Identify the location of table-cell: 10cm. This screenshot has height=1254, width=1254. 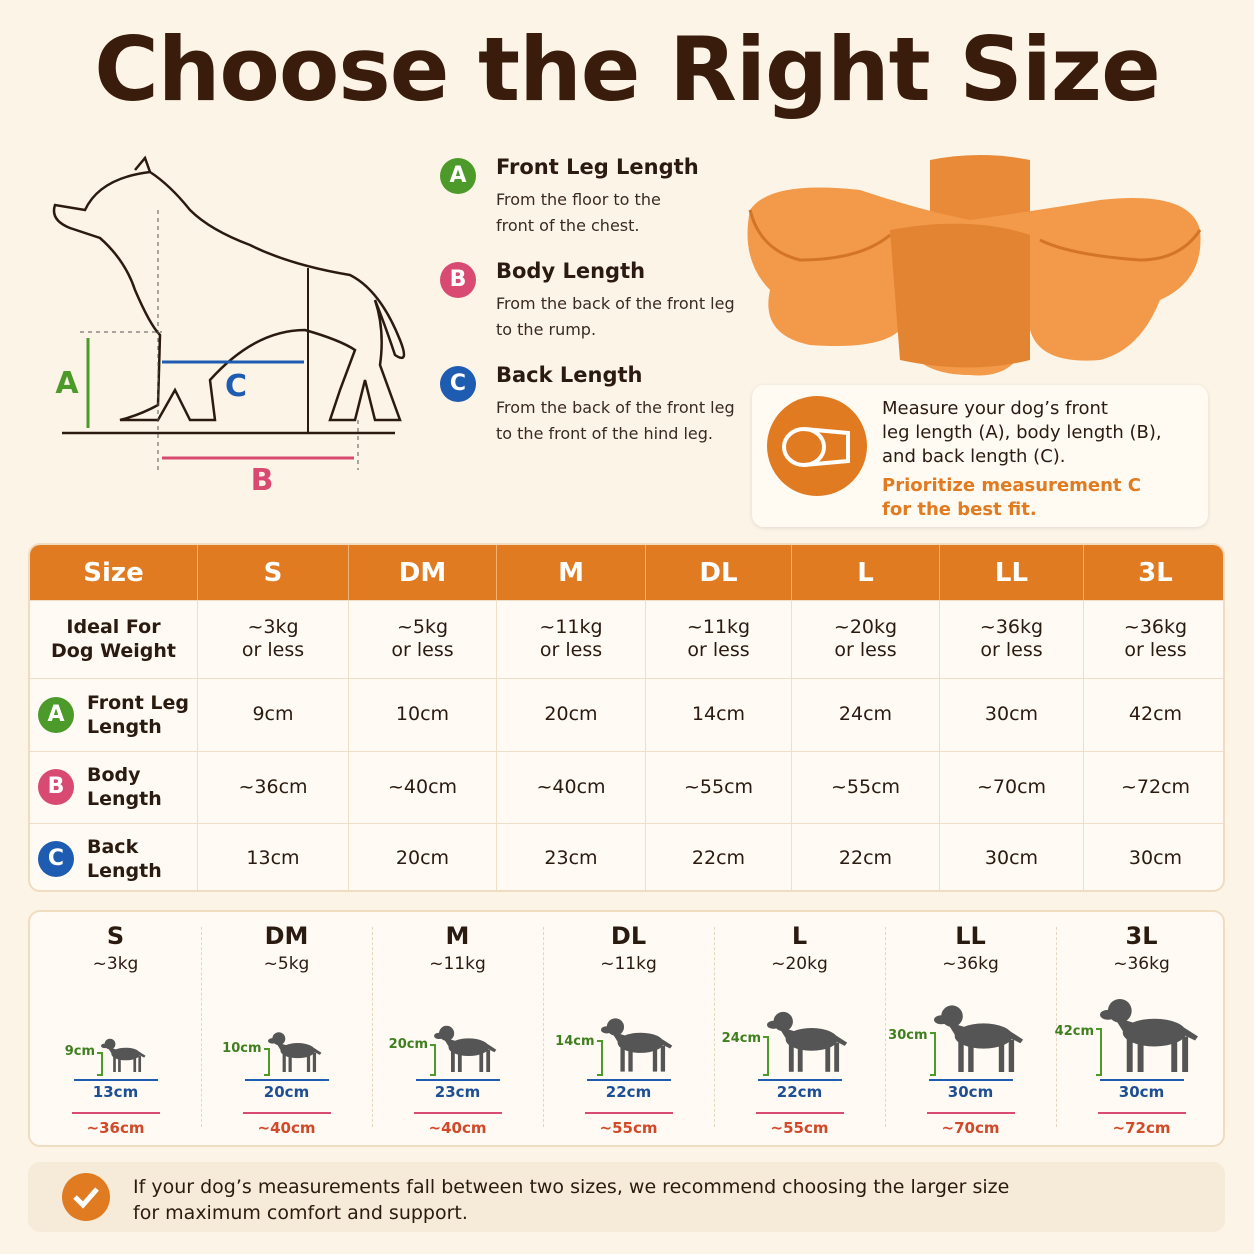
(422, 714).